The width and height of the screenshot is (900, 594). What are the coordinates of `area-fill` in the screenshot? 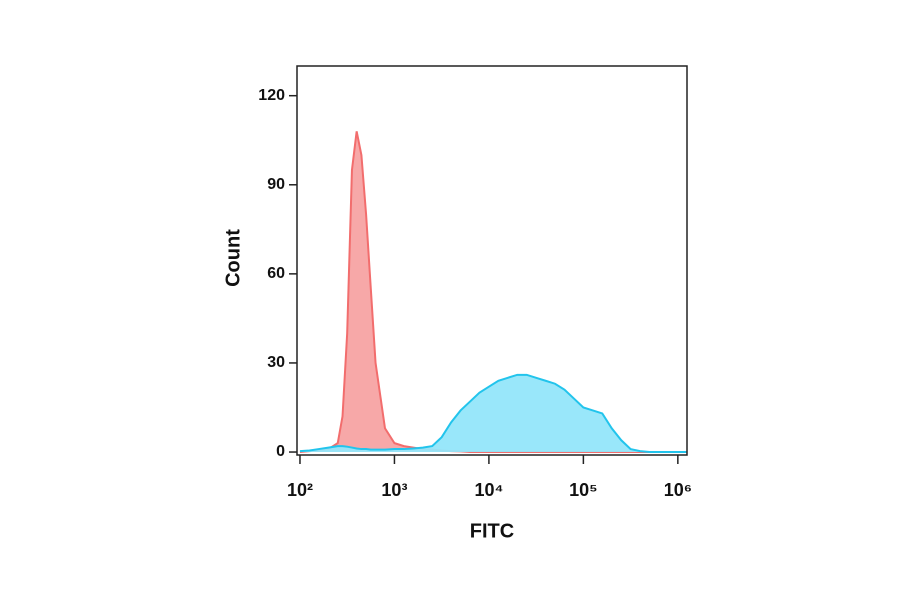 It's located at (493, 413).